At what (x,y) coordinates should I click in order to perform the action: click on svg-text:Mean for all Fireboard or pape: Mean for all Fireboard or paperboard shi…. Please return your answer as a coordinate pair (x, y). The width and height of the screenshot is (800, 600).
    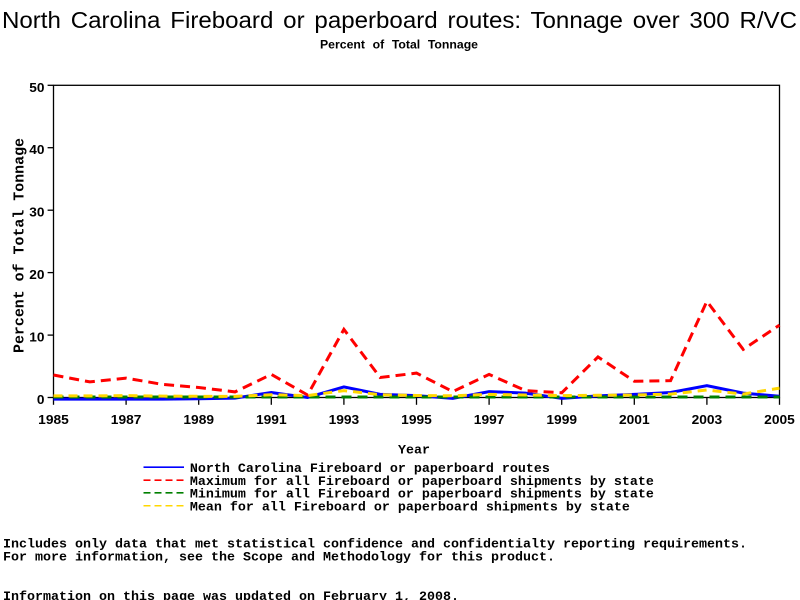
    Looking at the image, I should click on (410, 506).